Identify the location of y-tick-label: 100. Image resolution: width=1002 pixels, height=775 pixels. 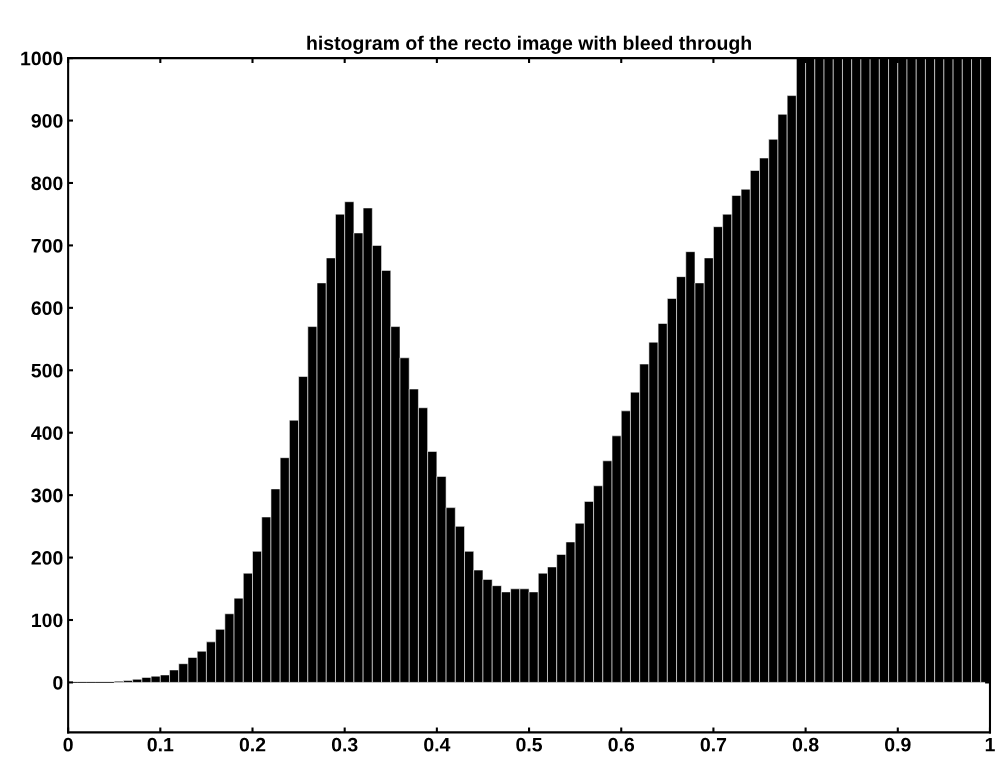
(47, 620).